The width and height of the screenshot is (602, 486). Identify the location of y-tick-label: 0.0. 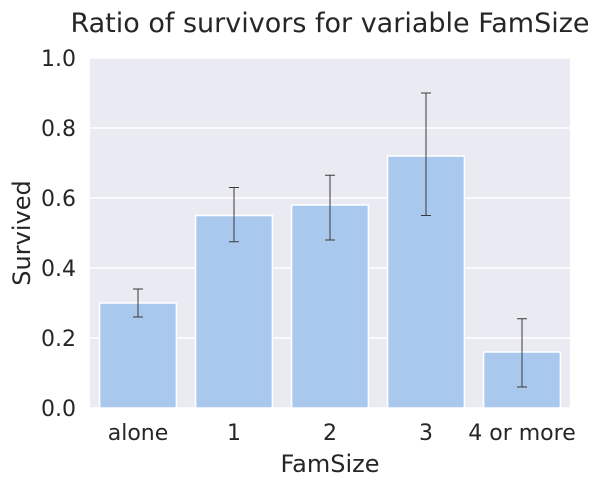
(58, 409).